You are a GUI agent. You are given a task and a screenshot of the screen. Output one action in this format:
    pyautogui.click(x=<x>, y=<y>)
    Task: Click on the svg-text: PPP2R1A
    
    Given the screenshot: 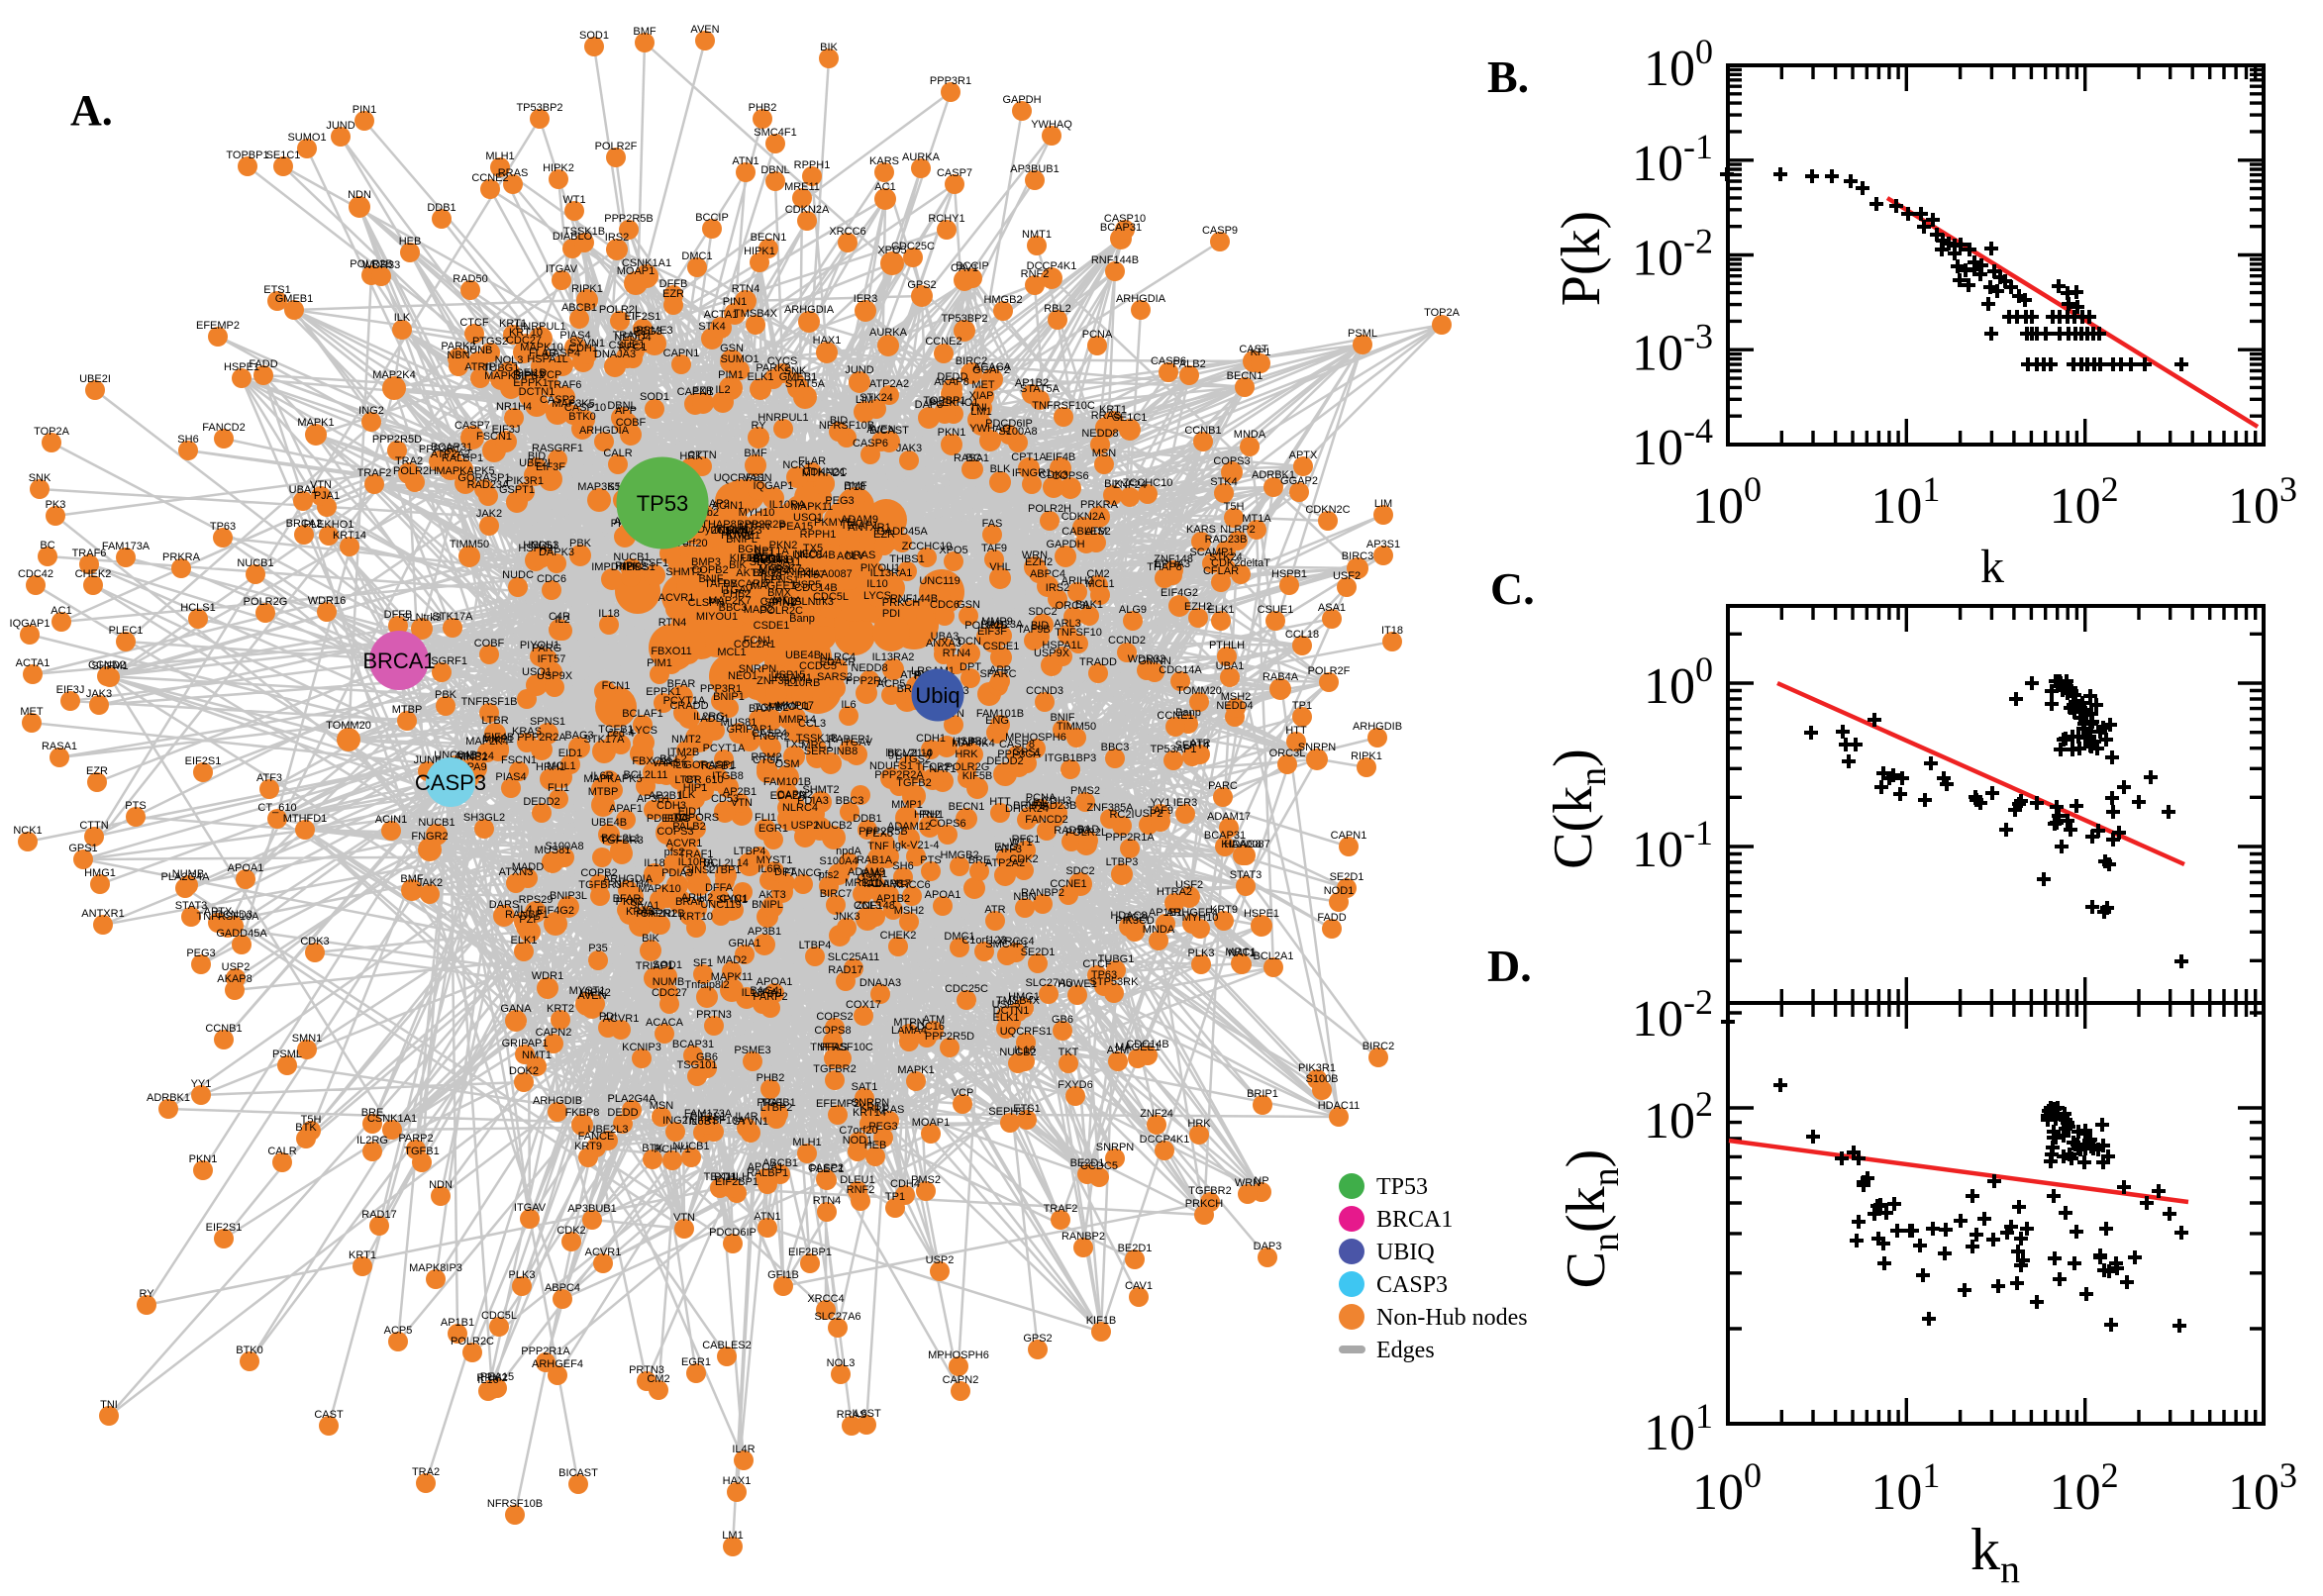 What is the action you would take?
    pyautogui.click(x=1130, y=838)
    